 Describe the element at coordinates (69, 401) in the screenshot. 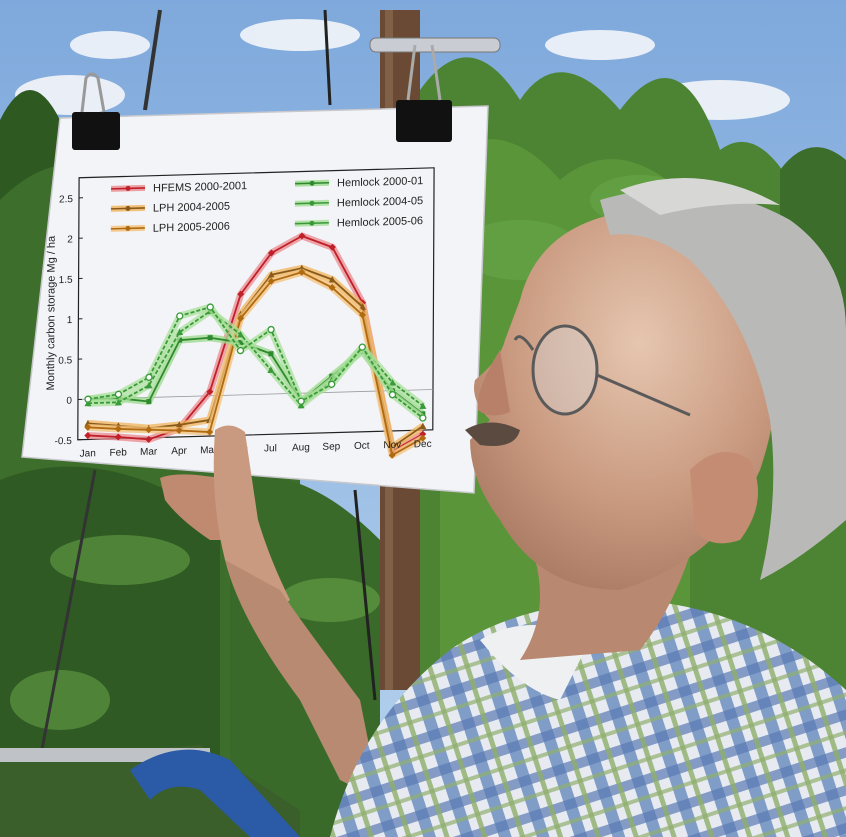

I see `y-tick-label: 0` at that location.